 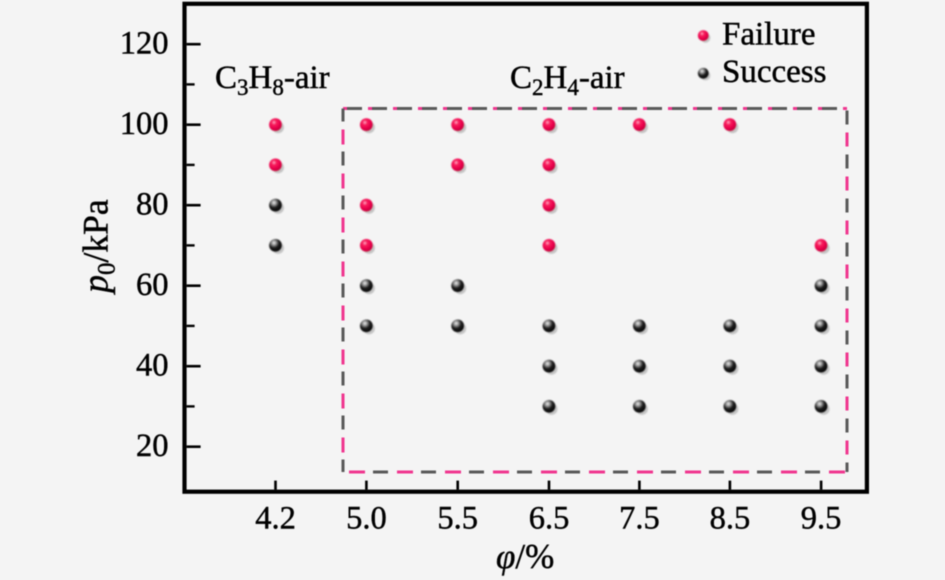 What do you see at coordinates (639, 519) in the screenshot?
I see `svg-text: 7.5` at bounding box center [639, 519].